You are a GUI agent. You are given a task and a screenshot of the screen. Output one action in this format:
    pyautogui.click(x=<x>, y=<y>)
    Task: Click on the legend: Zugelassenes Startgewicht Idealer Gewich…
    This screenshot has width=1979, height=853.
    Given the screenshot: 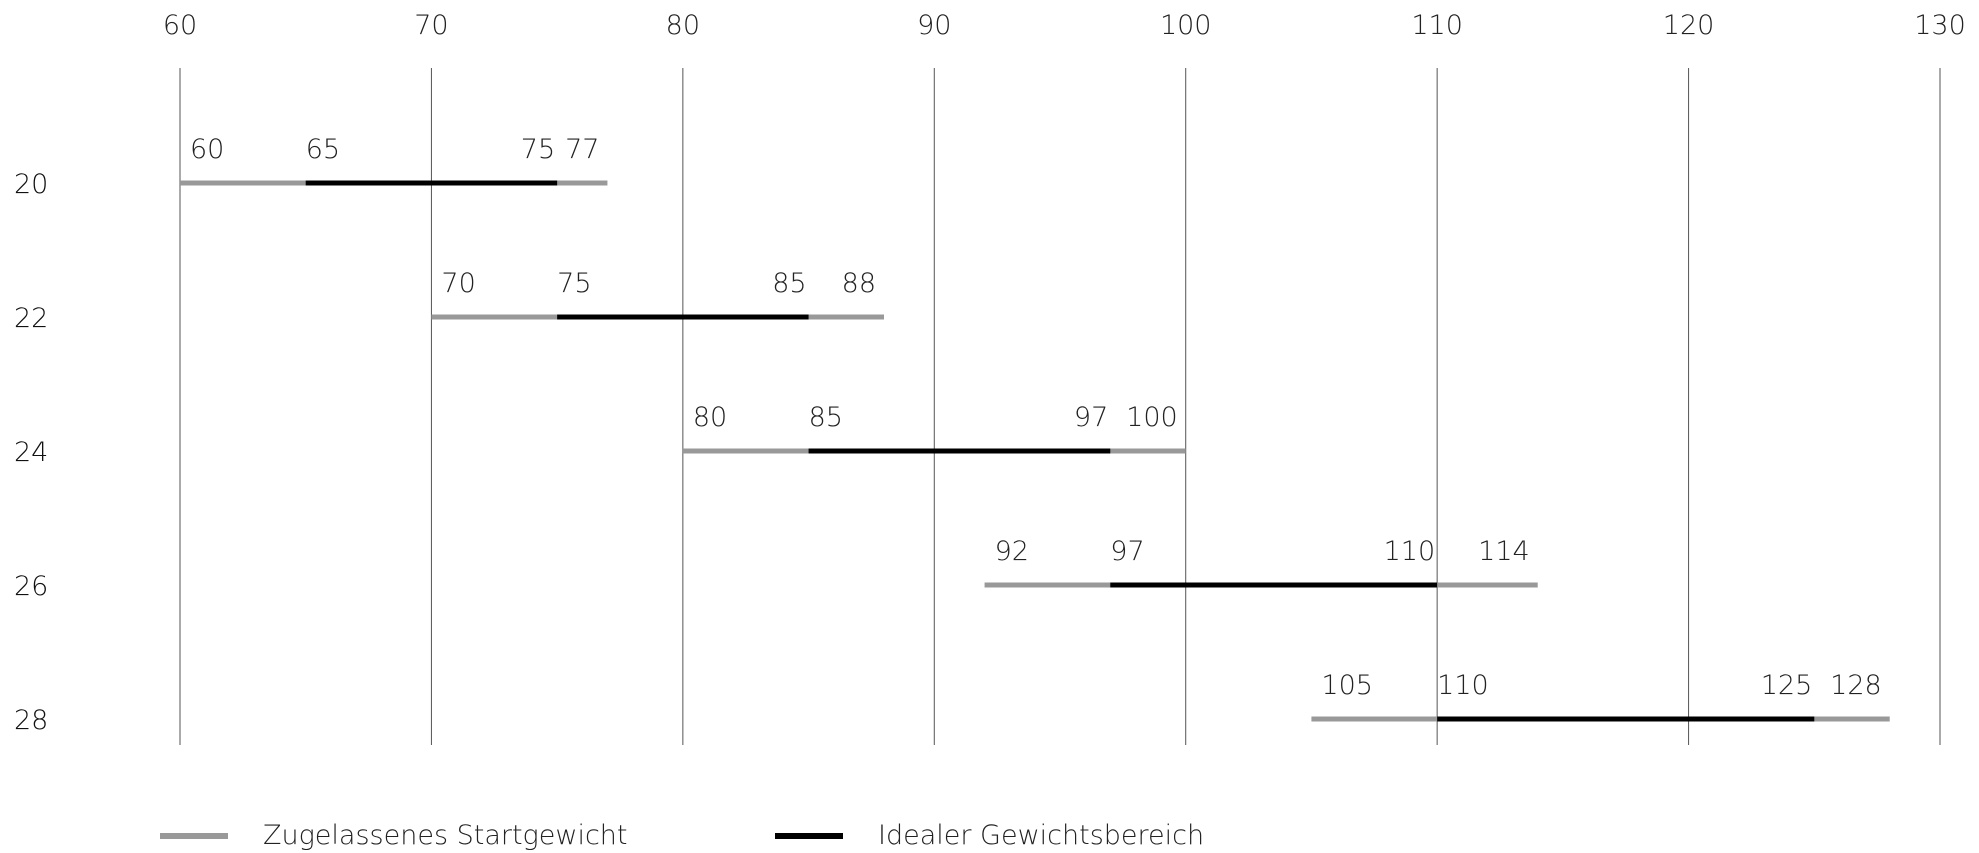 What is the action you would take?
    pyautogui.click(x=989, y=835)
    